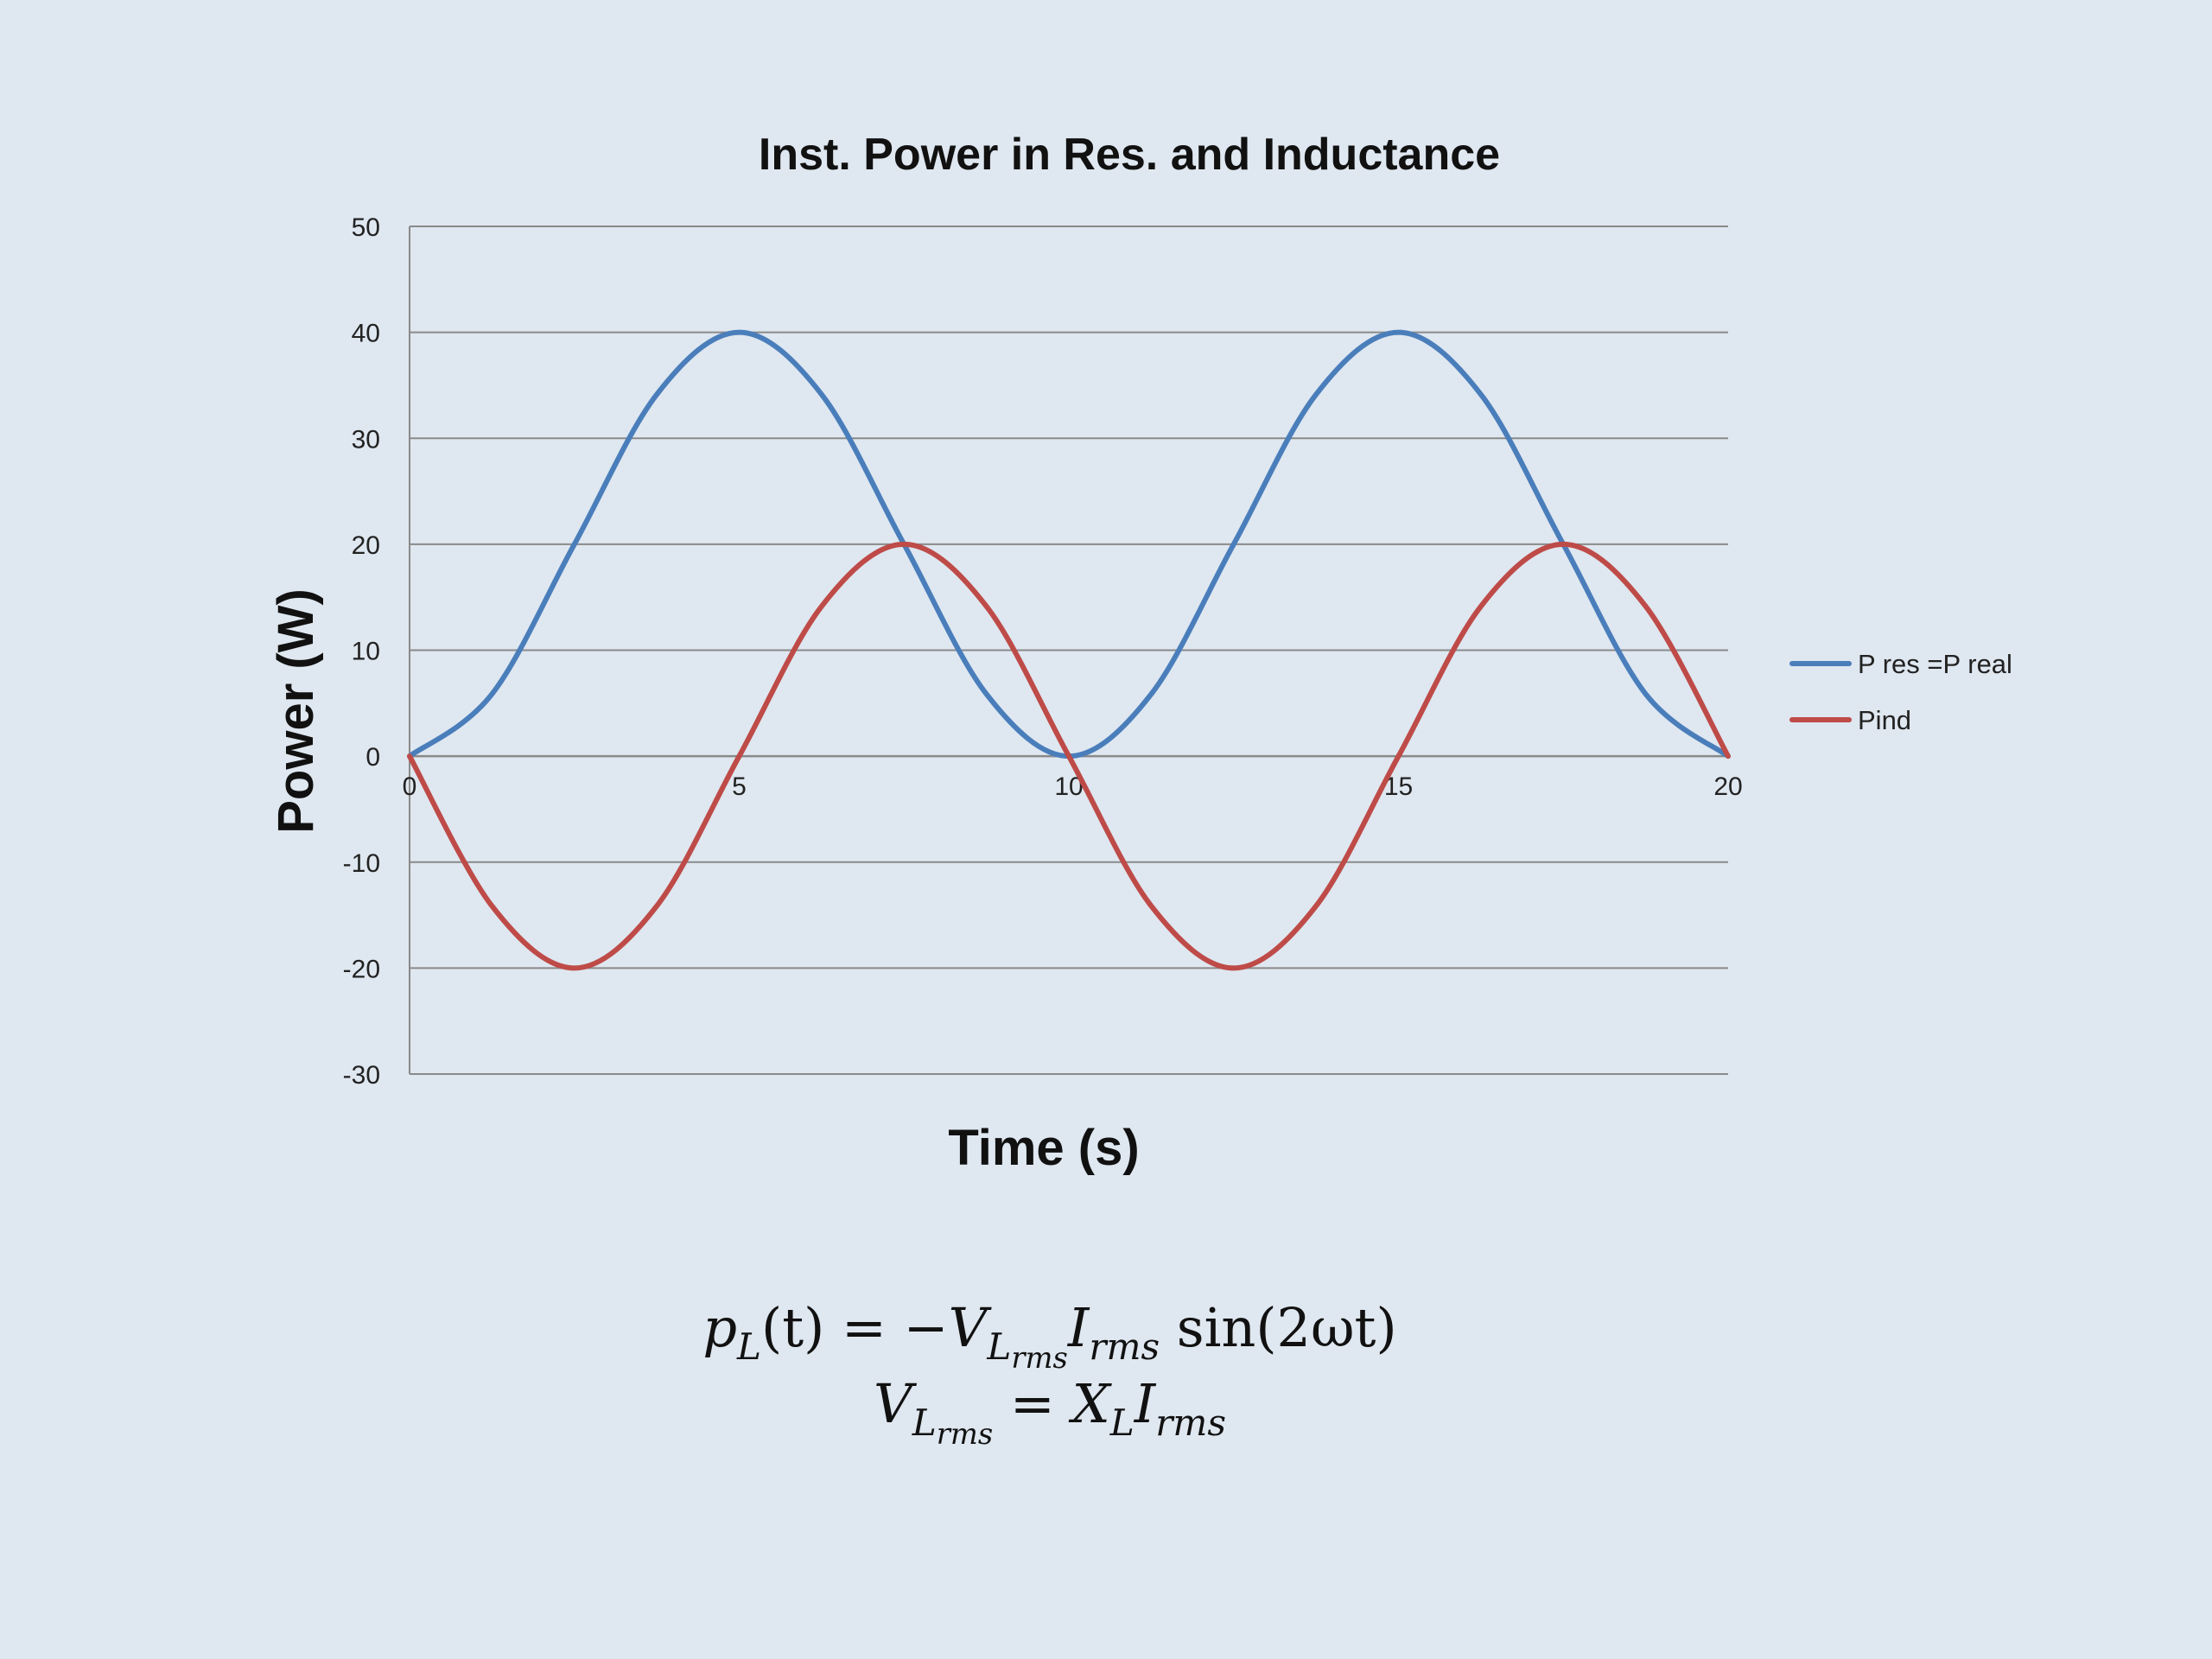 This screenshot has width=2212, height=1659. What do you see at coordinates (1129, 155) in the screenshot?
I see `chart-title: Inst. Power in Res. and Inductance` at bounding box center [1129, 155].